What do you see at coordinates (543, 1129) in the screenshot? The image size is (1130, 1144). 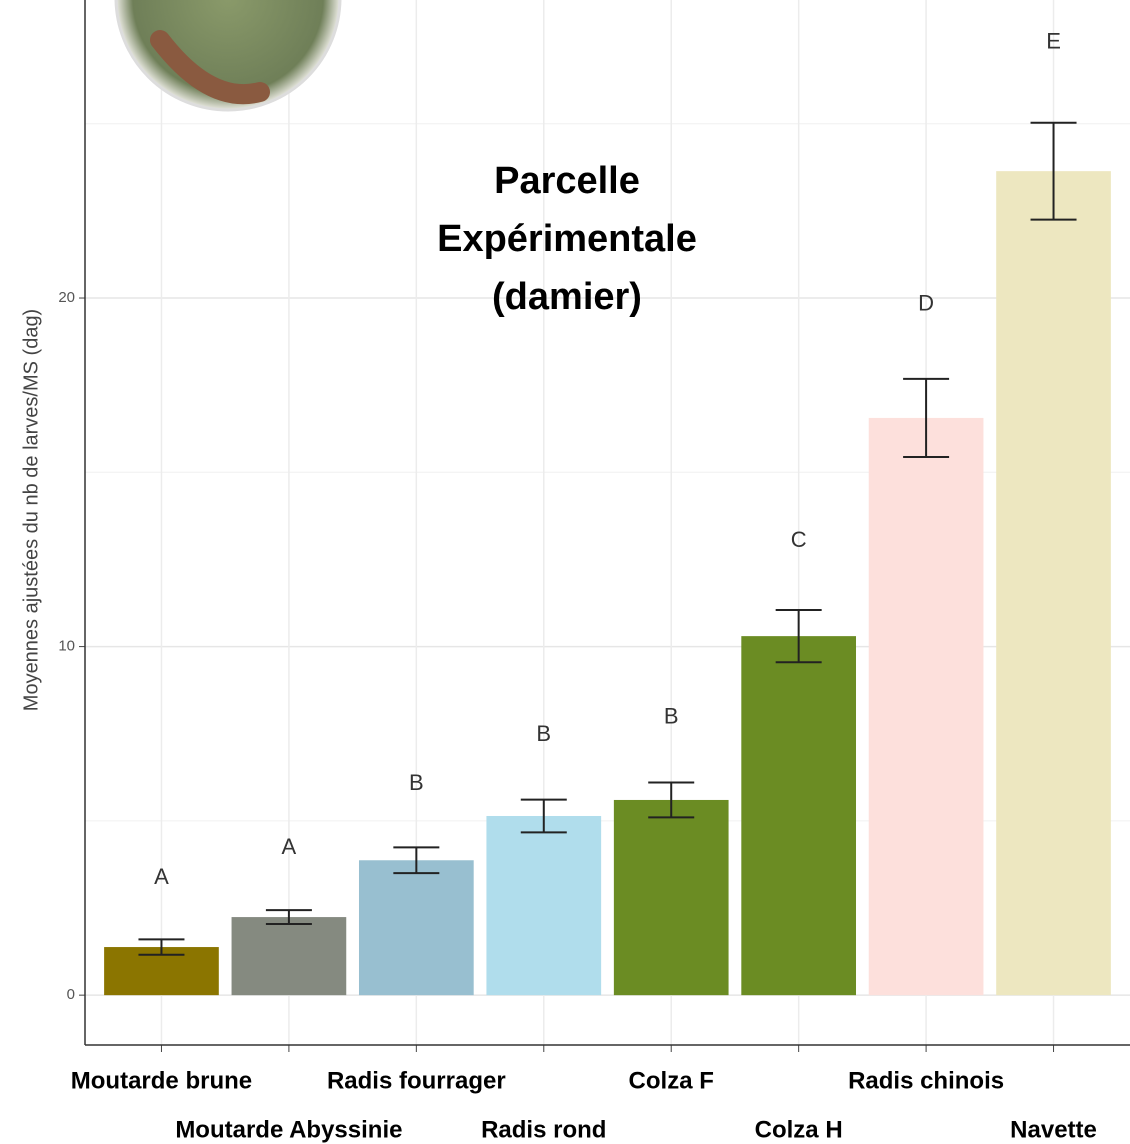 I see `x-tick-label: Radis rond` at bounding box center [543, 1129].